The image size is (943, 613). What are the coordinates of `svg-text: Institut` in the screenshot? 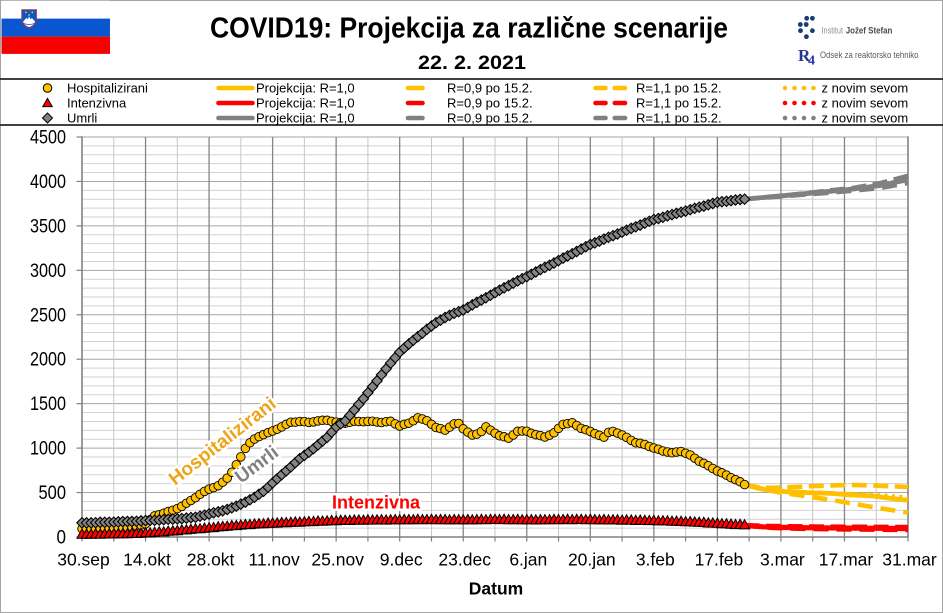 It's located at (833, 31).